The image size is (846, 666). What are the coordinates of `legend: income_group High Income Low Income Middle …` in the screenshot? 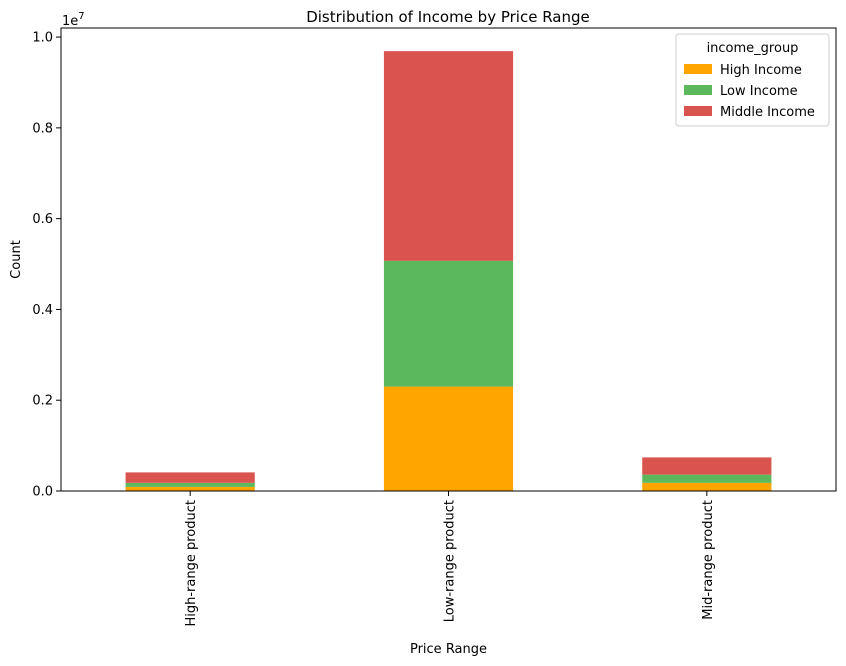 It's located at (752, 80).